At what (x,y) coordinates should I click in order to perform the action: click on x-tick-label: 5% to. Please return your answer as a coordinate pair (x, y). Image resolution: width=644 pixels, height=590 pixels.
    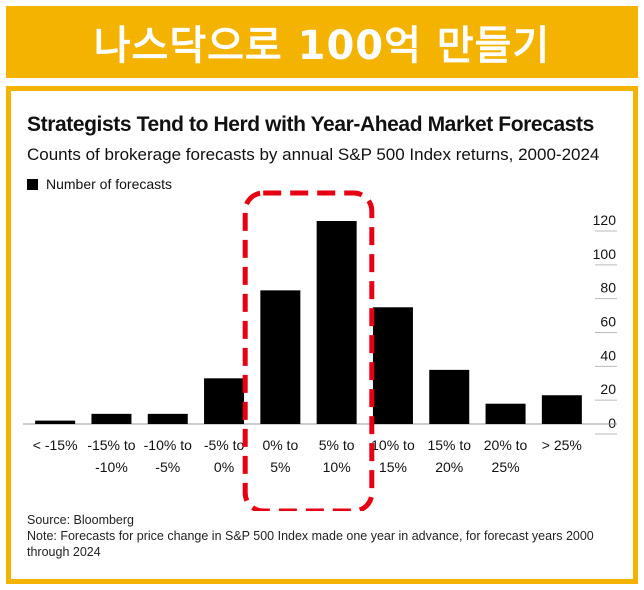
    Looking at the image, I should click on (337, 445).